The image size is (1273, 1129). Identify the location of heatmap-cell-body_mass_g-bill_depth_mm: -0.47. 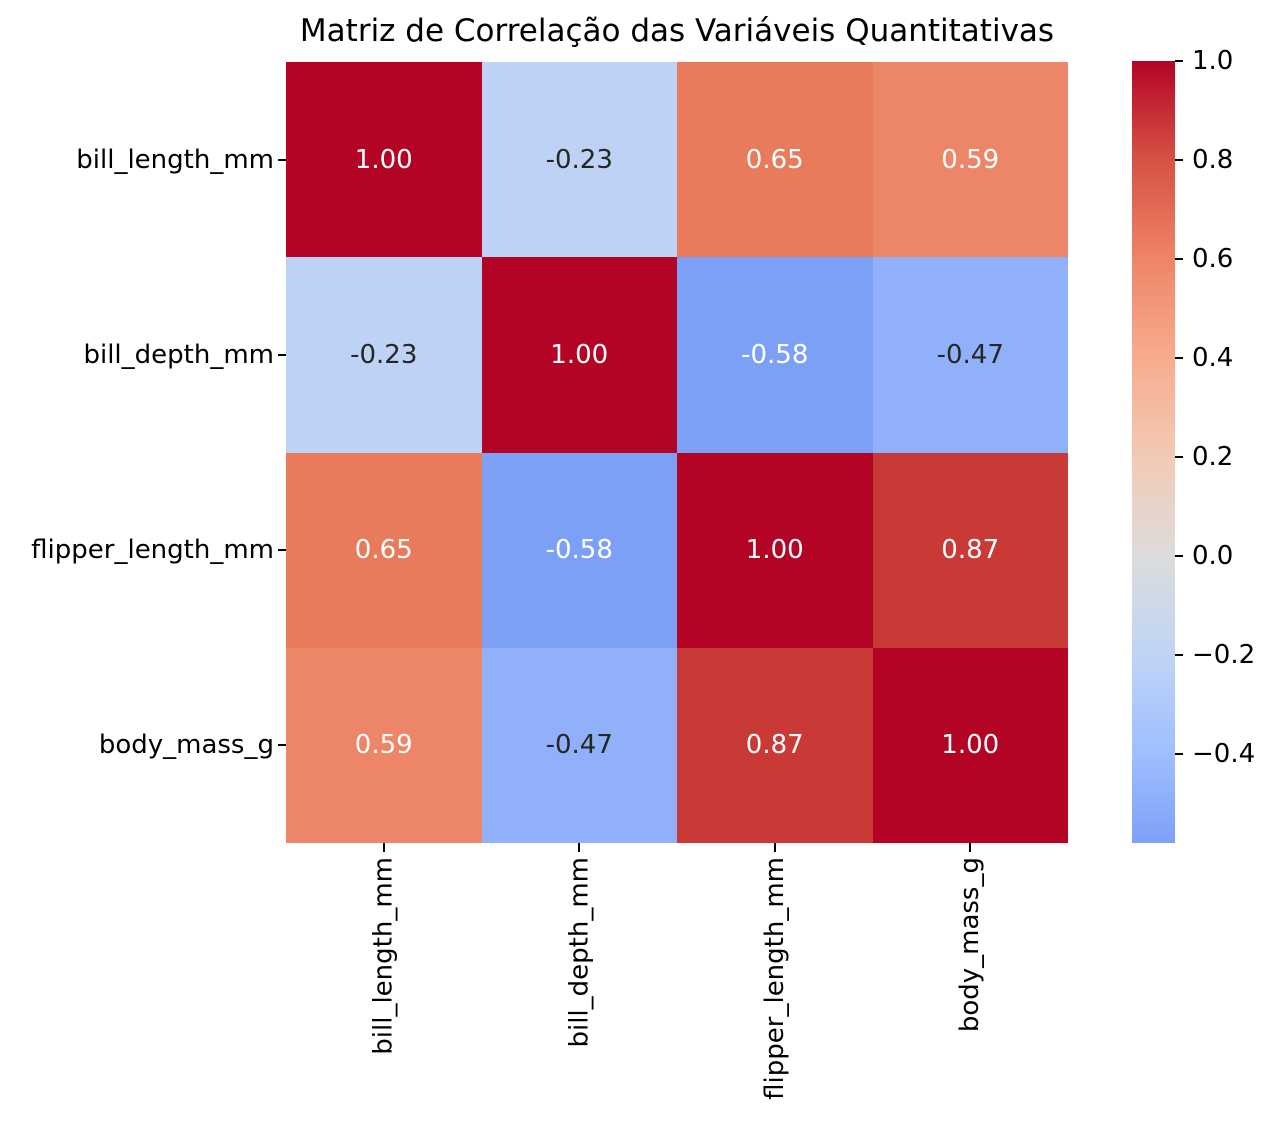
(579, 745).